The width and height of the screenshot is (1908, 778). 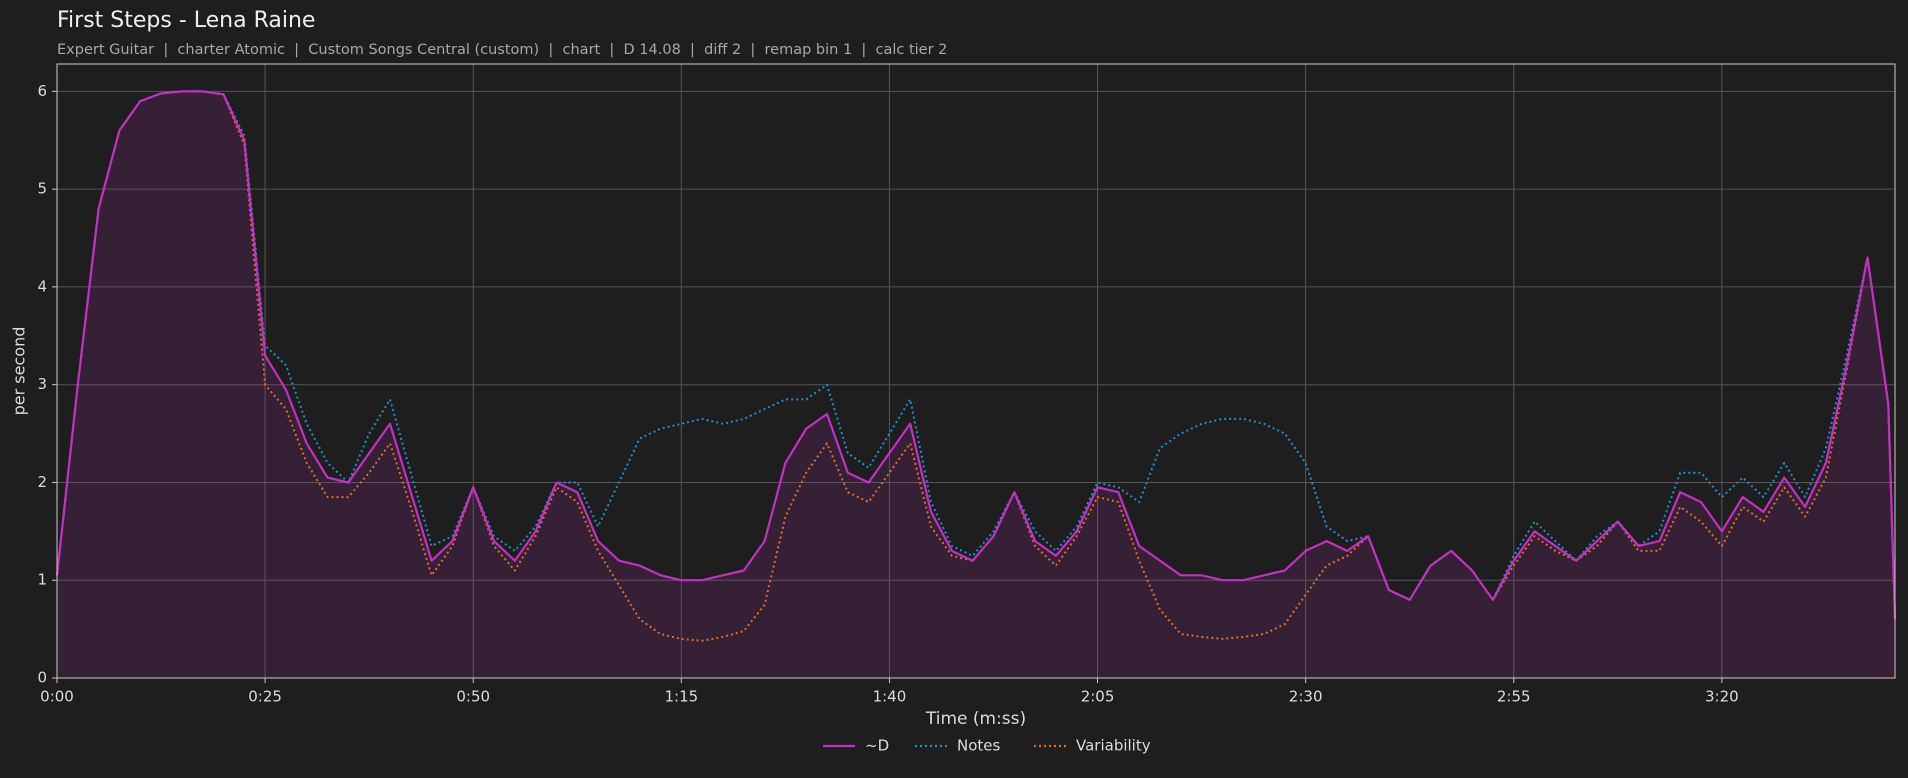 I want to click on x-tick-label: 0:50, so click(x=473, y=697).